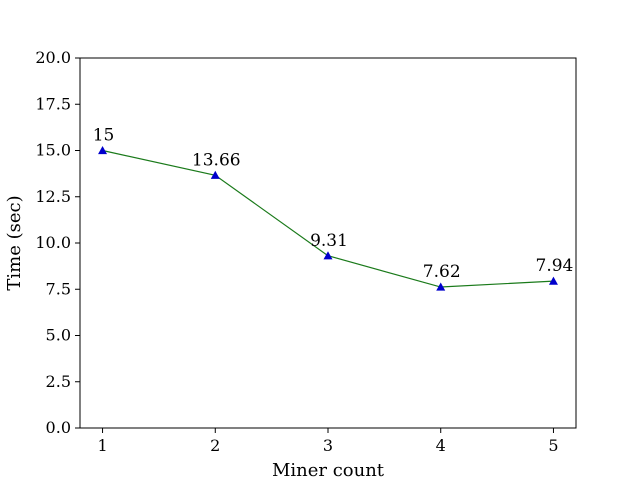  I want to click on data-label: 13.66, so click(216, 160).